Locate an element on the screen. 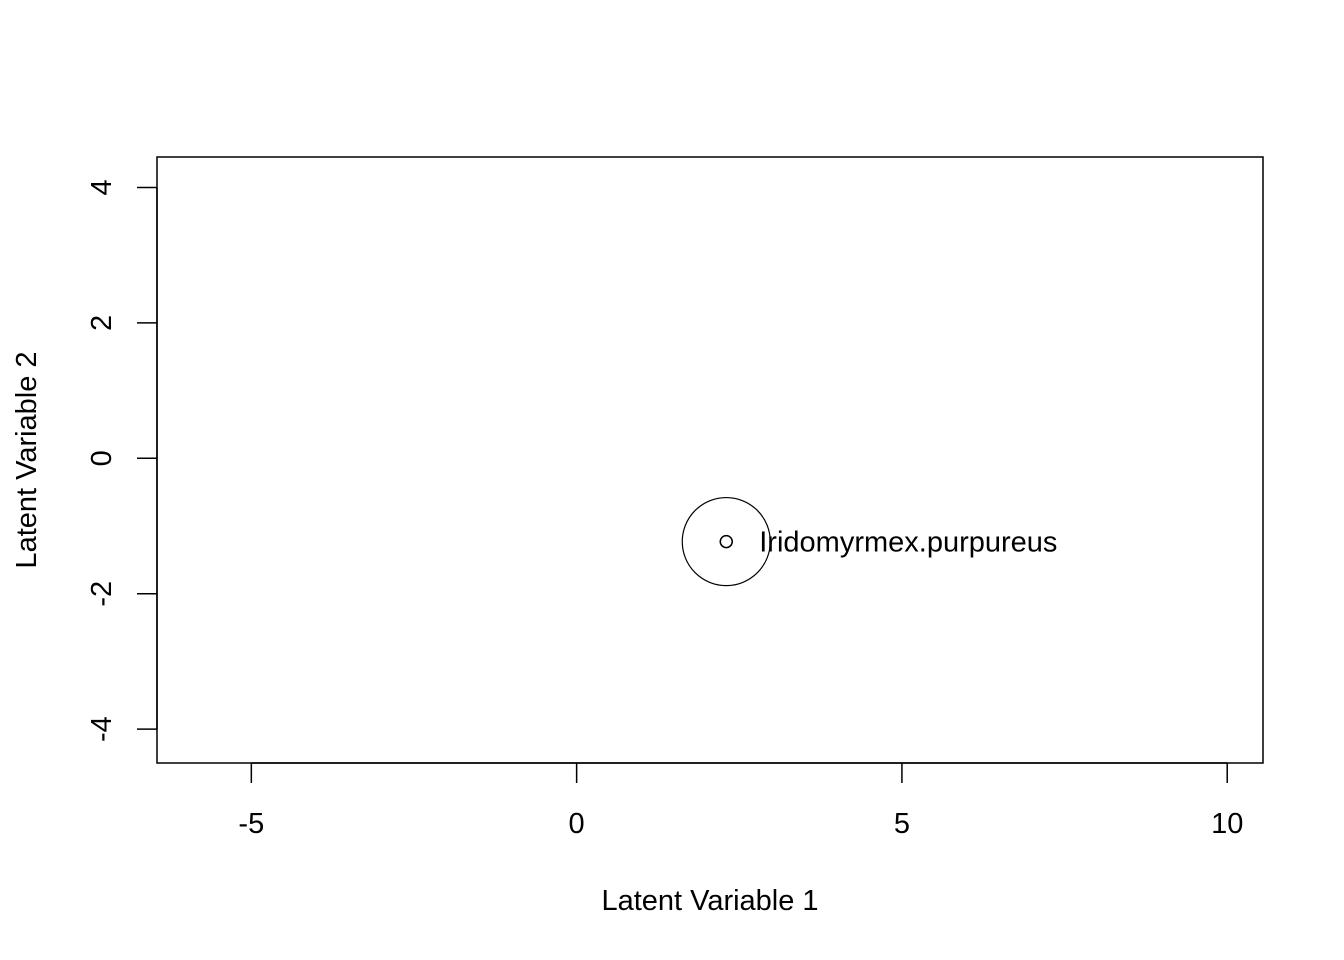 The height and width of the screenshot is (960, 1344). point-label: Iridomyrmex.purpureus is located at coordinates (908, 543).